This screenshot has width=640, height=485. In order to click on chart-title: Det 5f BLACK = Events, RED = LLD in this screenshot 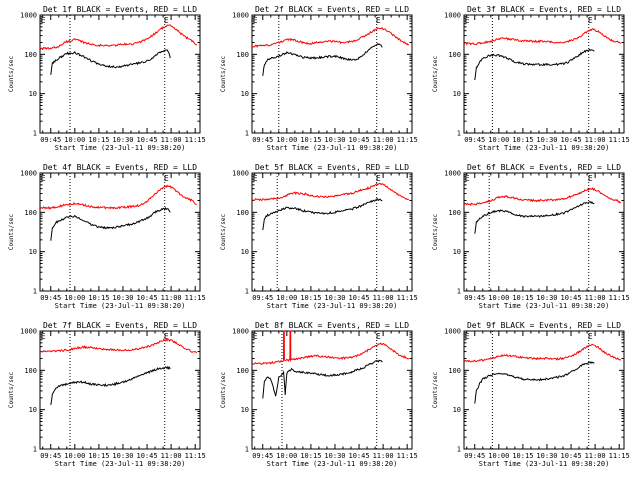, I will do `click(332, 167)`.